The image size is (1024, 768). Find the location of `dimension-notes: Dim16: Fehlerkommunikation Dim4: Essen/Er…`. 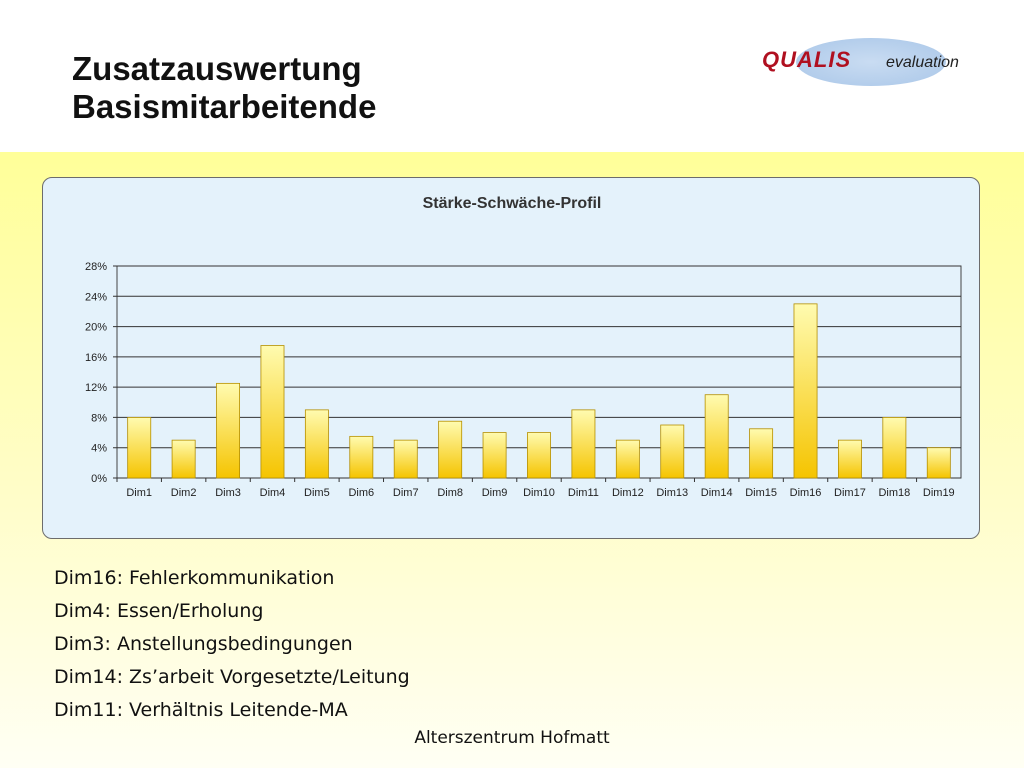

dimension-notes: Dim16: Fehlerkommunikation Dim4: Essen/Er… is located at coordinates (232, 644).